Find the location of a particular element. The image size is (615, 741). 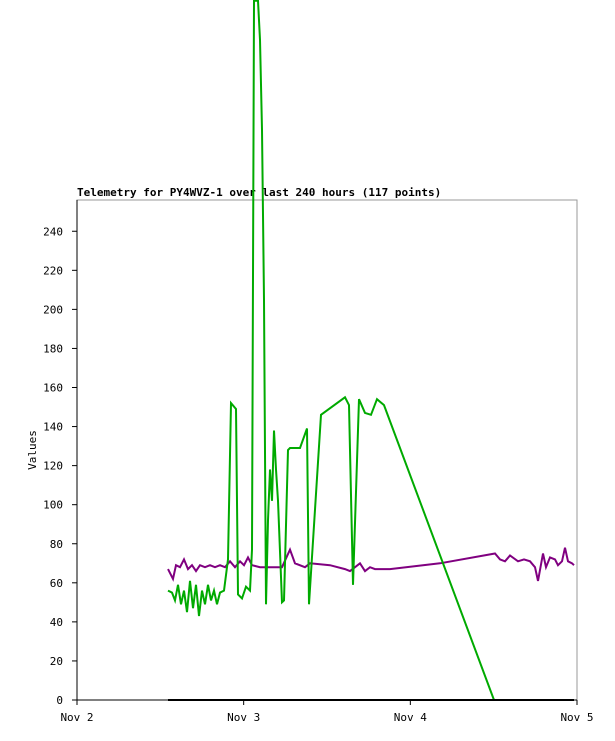

y-tick-label: 220 is located at coordinates (53, 270).